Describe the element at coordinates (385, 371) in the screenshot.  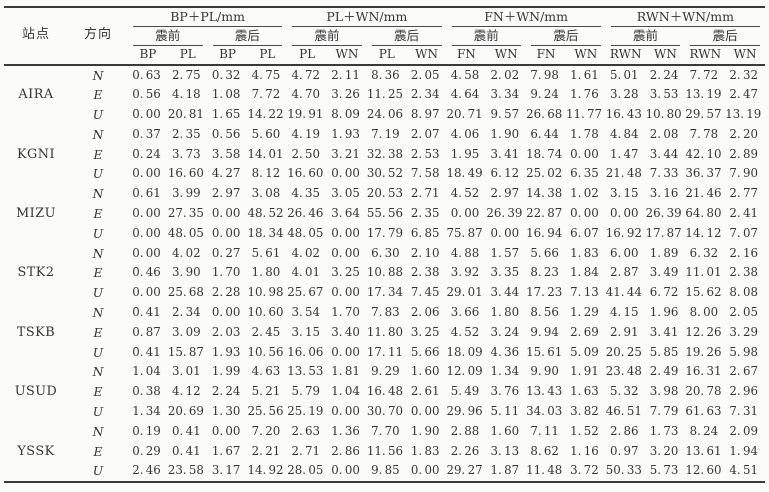
I see `value-cell: 9. 29` at that location.